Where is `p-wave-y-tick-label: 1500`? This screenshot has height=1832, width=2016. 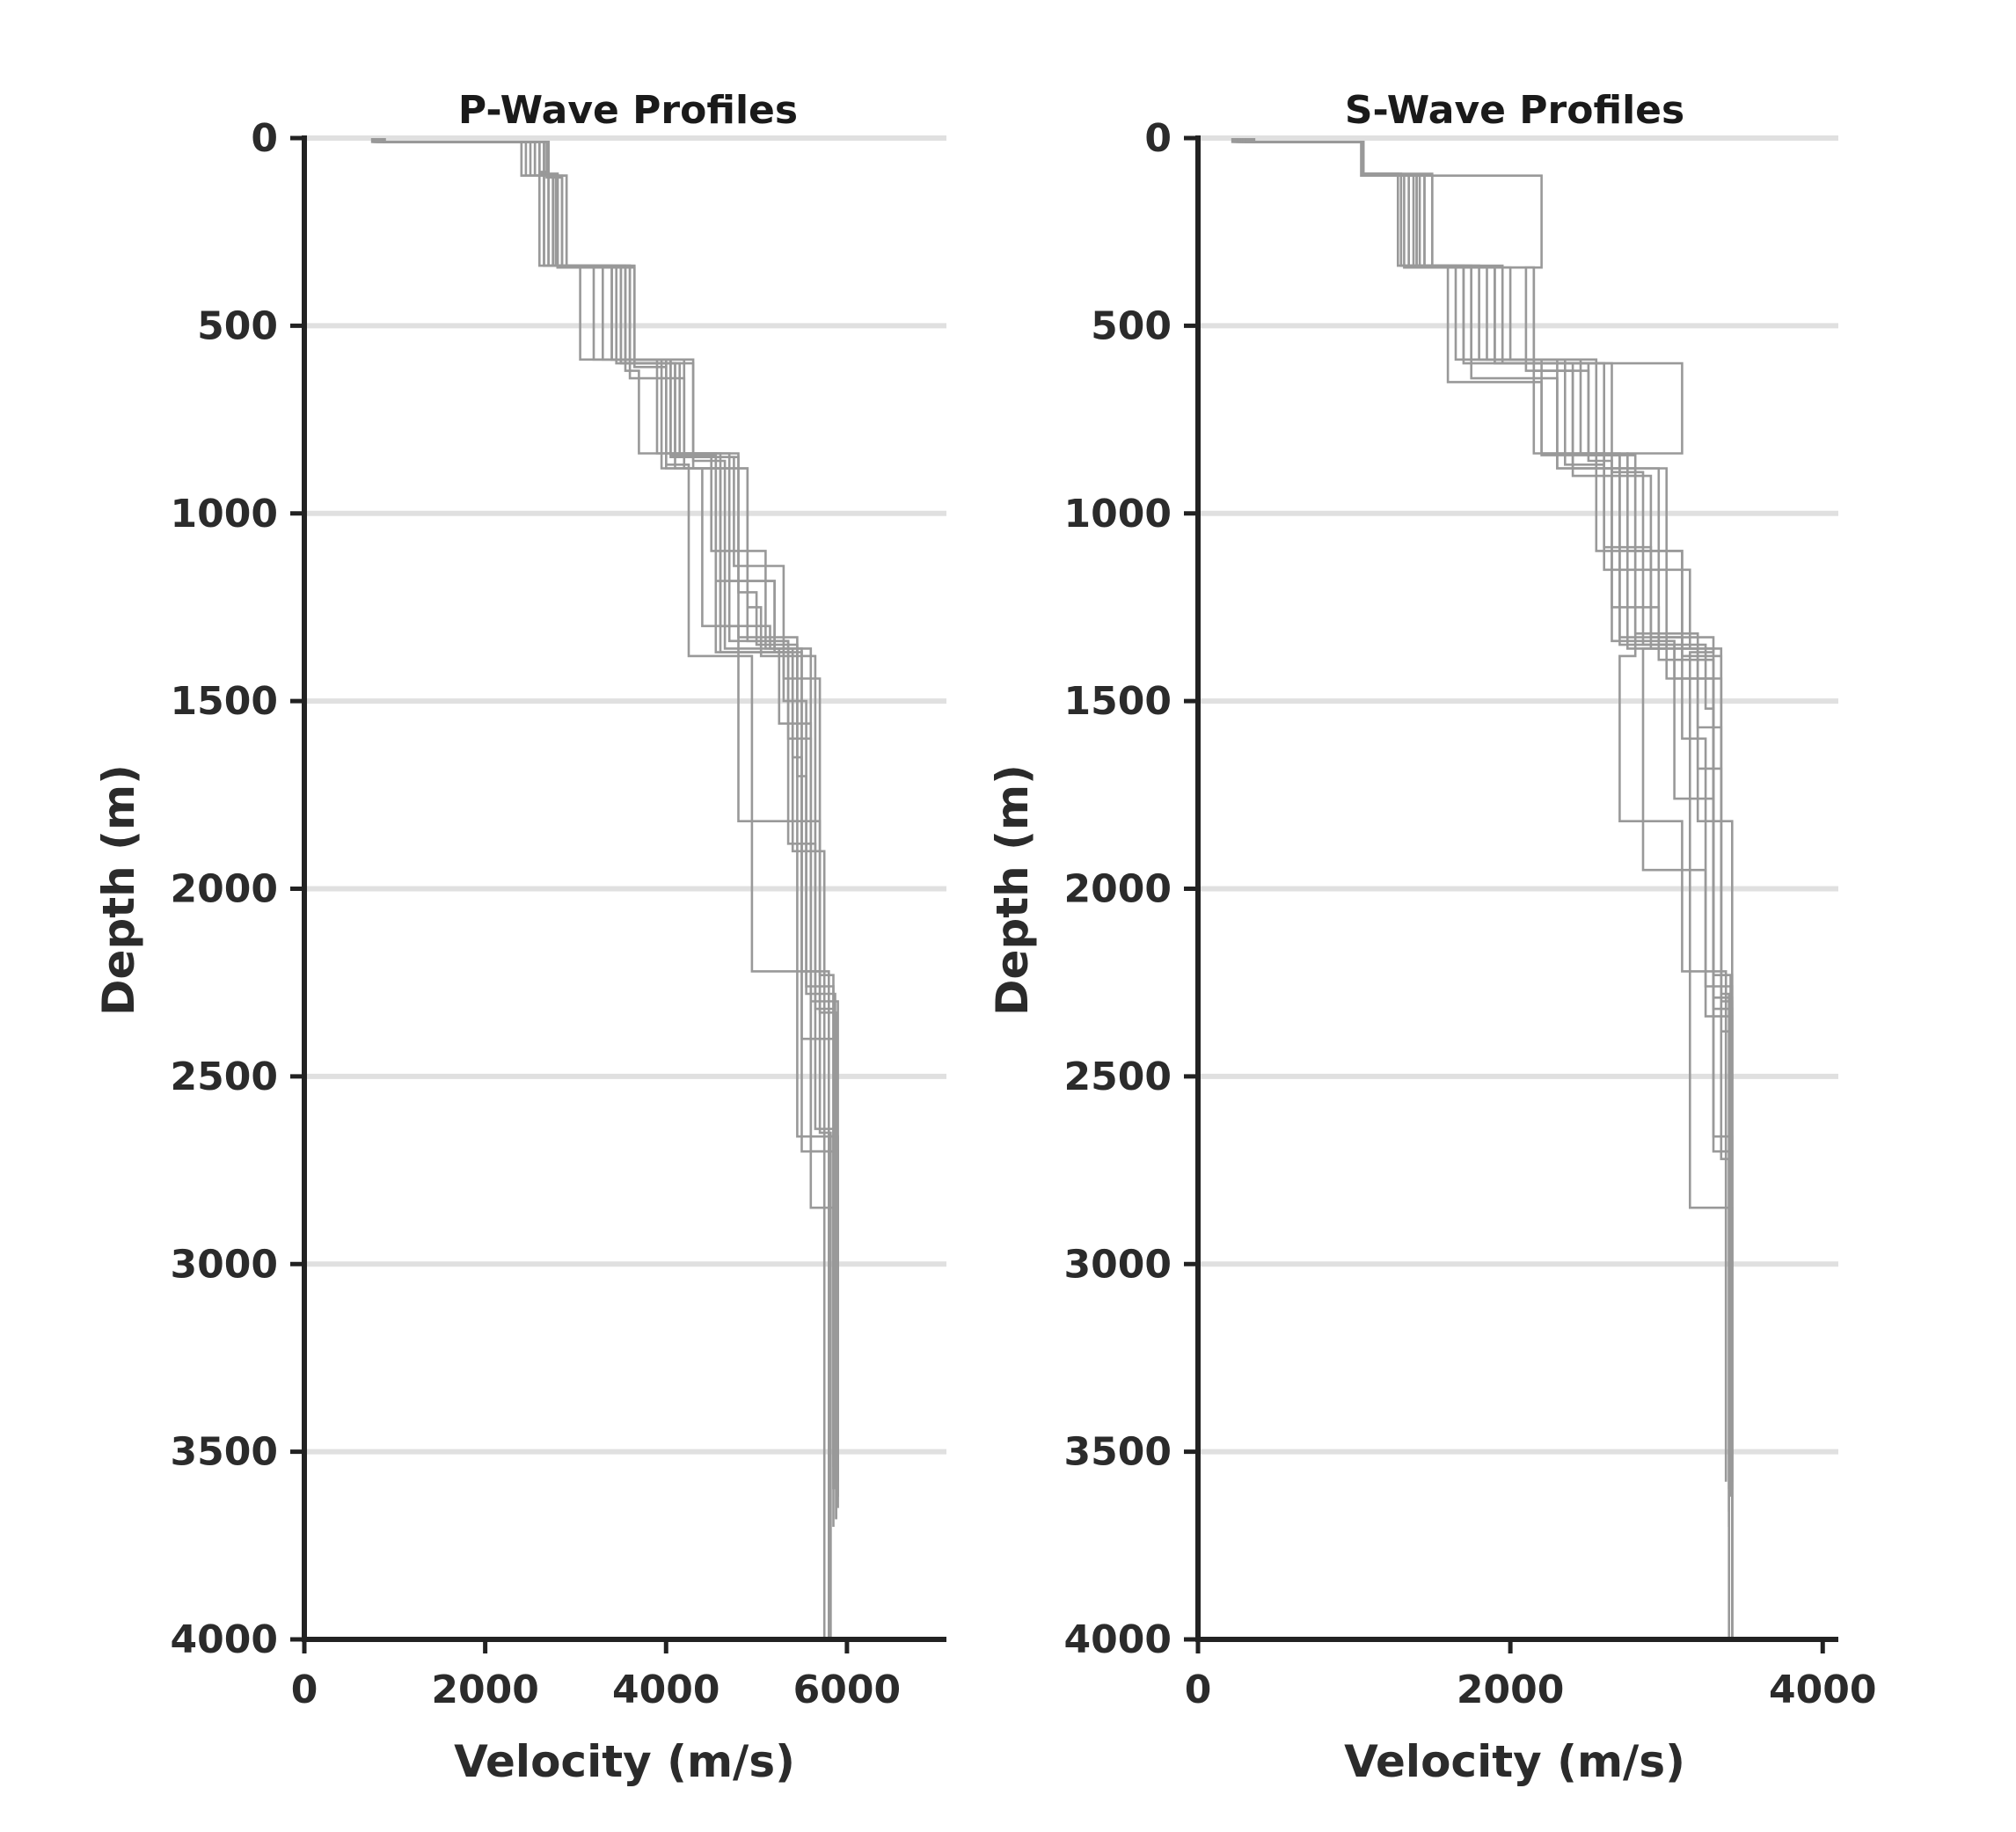
p-wave-y-tick-label: 1500 is located at coordinates (224, 701).